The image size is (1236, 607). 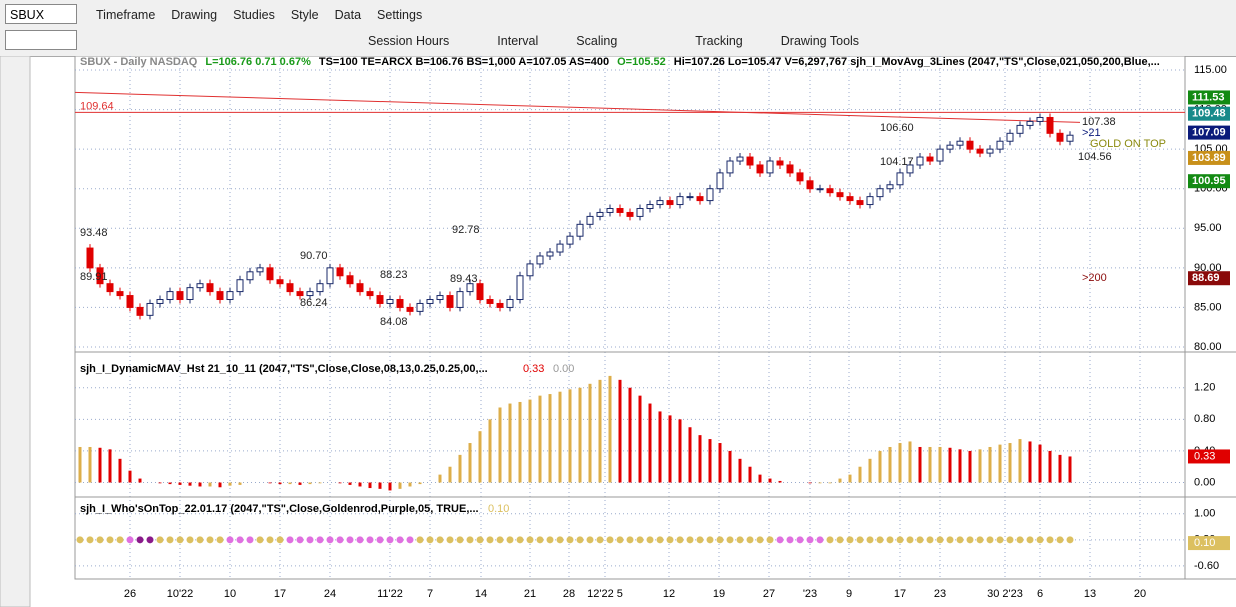 What do you see at coordinates (820, 41) in the screenshot?
I see `tool-item: Drawing Tools` at bounding box center [820, 41].